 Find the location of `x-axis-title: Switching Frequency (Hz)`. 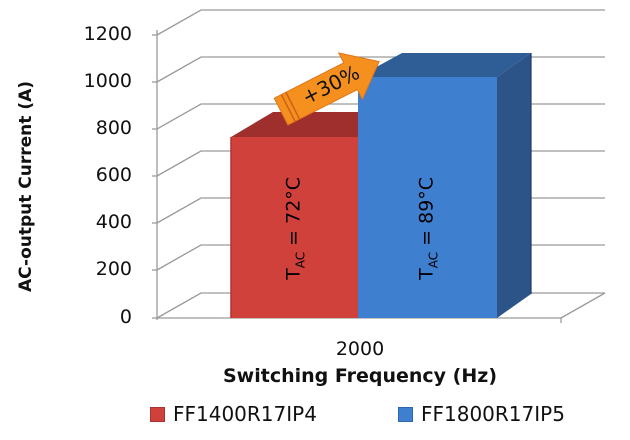

x-axis-title: Switching Frequency (Hz) is located at coordinates (360, 376).